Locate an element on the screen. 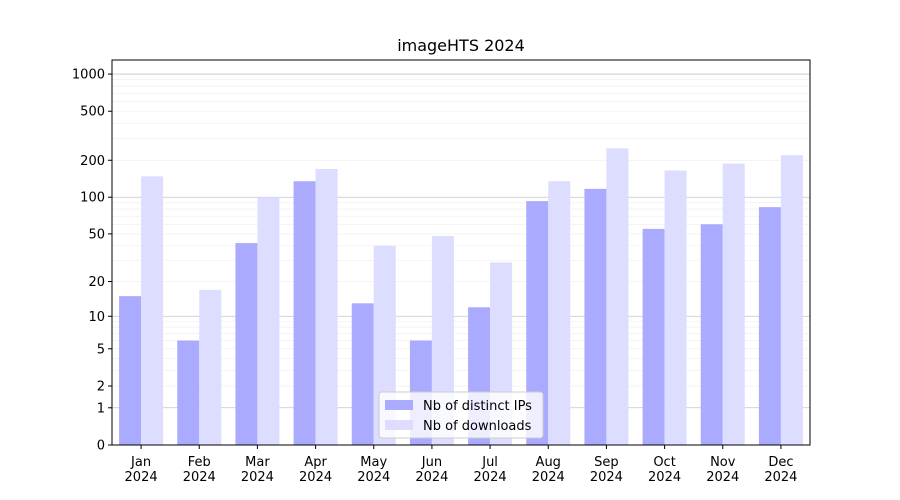 The image size is (900, 500). y-tick-label: 0 is located at coordinates (101, 446).